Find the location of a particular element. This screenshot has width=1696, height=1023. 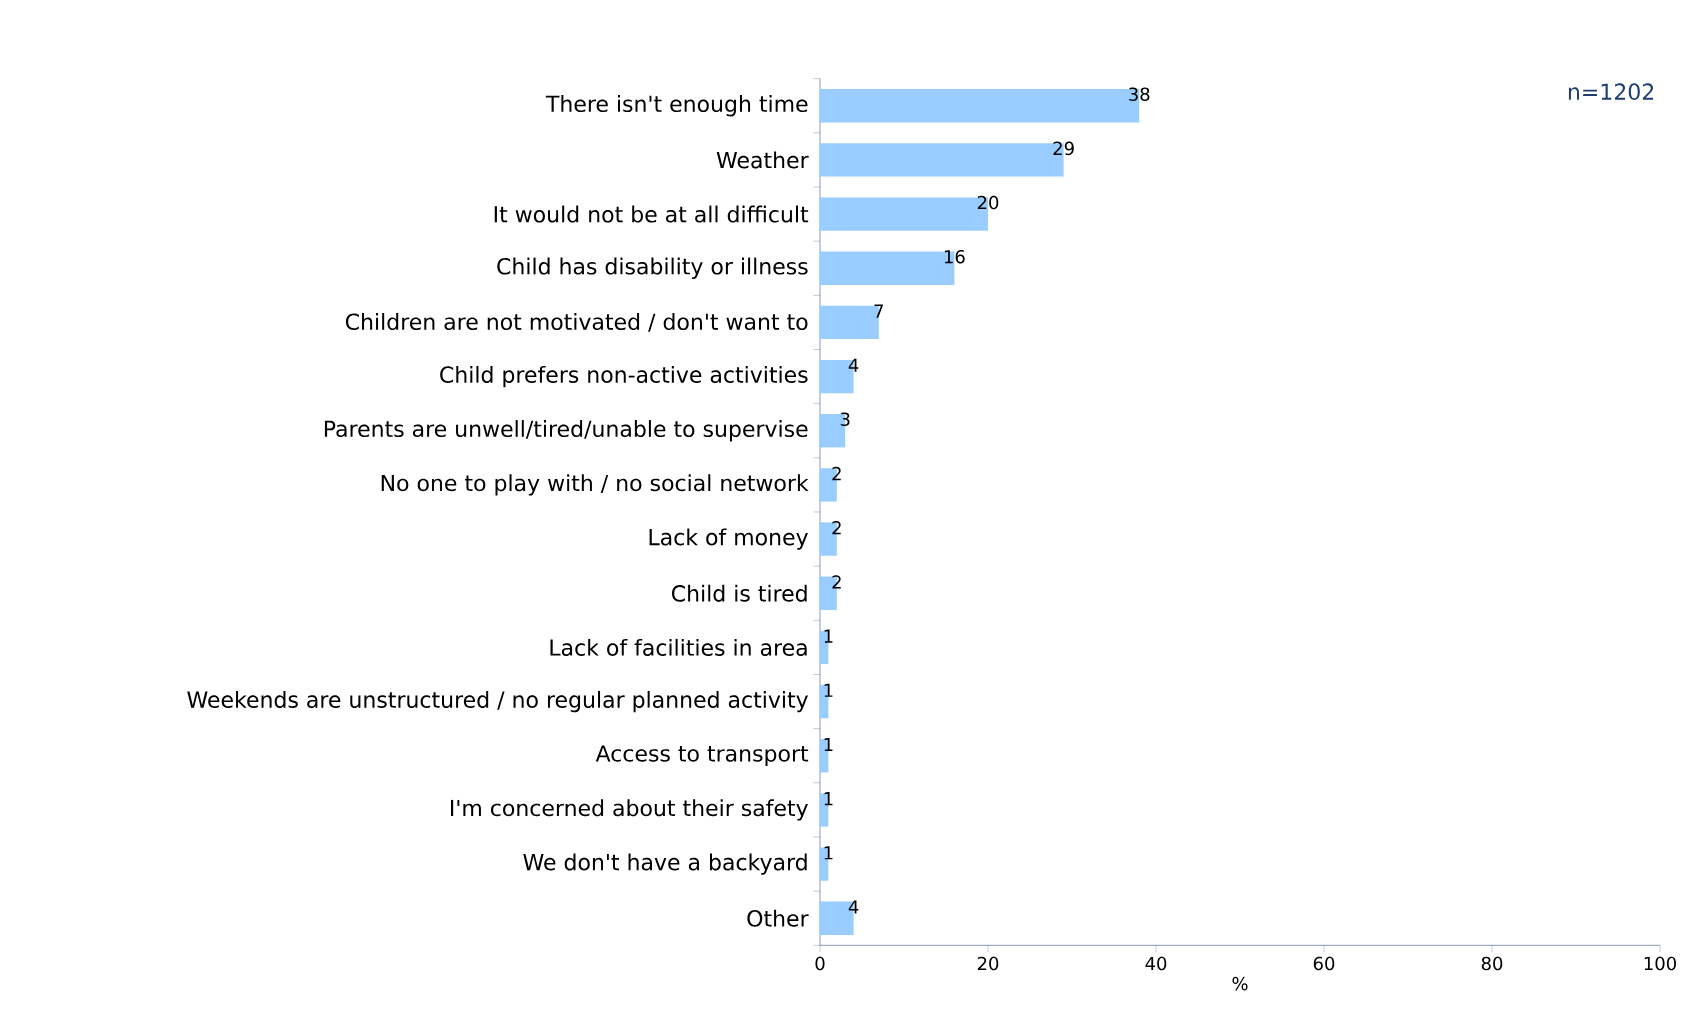

y-tick-label: Access to transport is located at coordinates (702, 756).